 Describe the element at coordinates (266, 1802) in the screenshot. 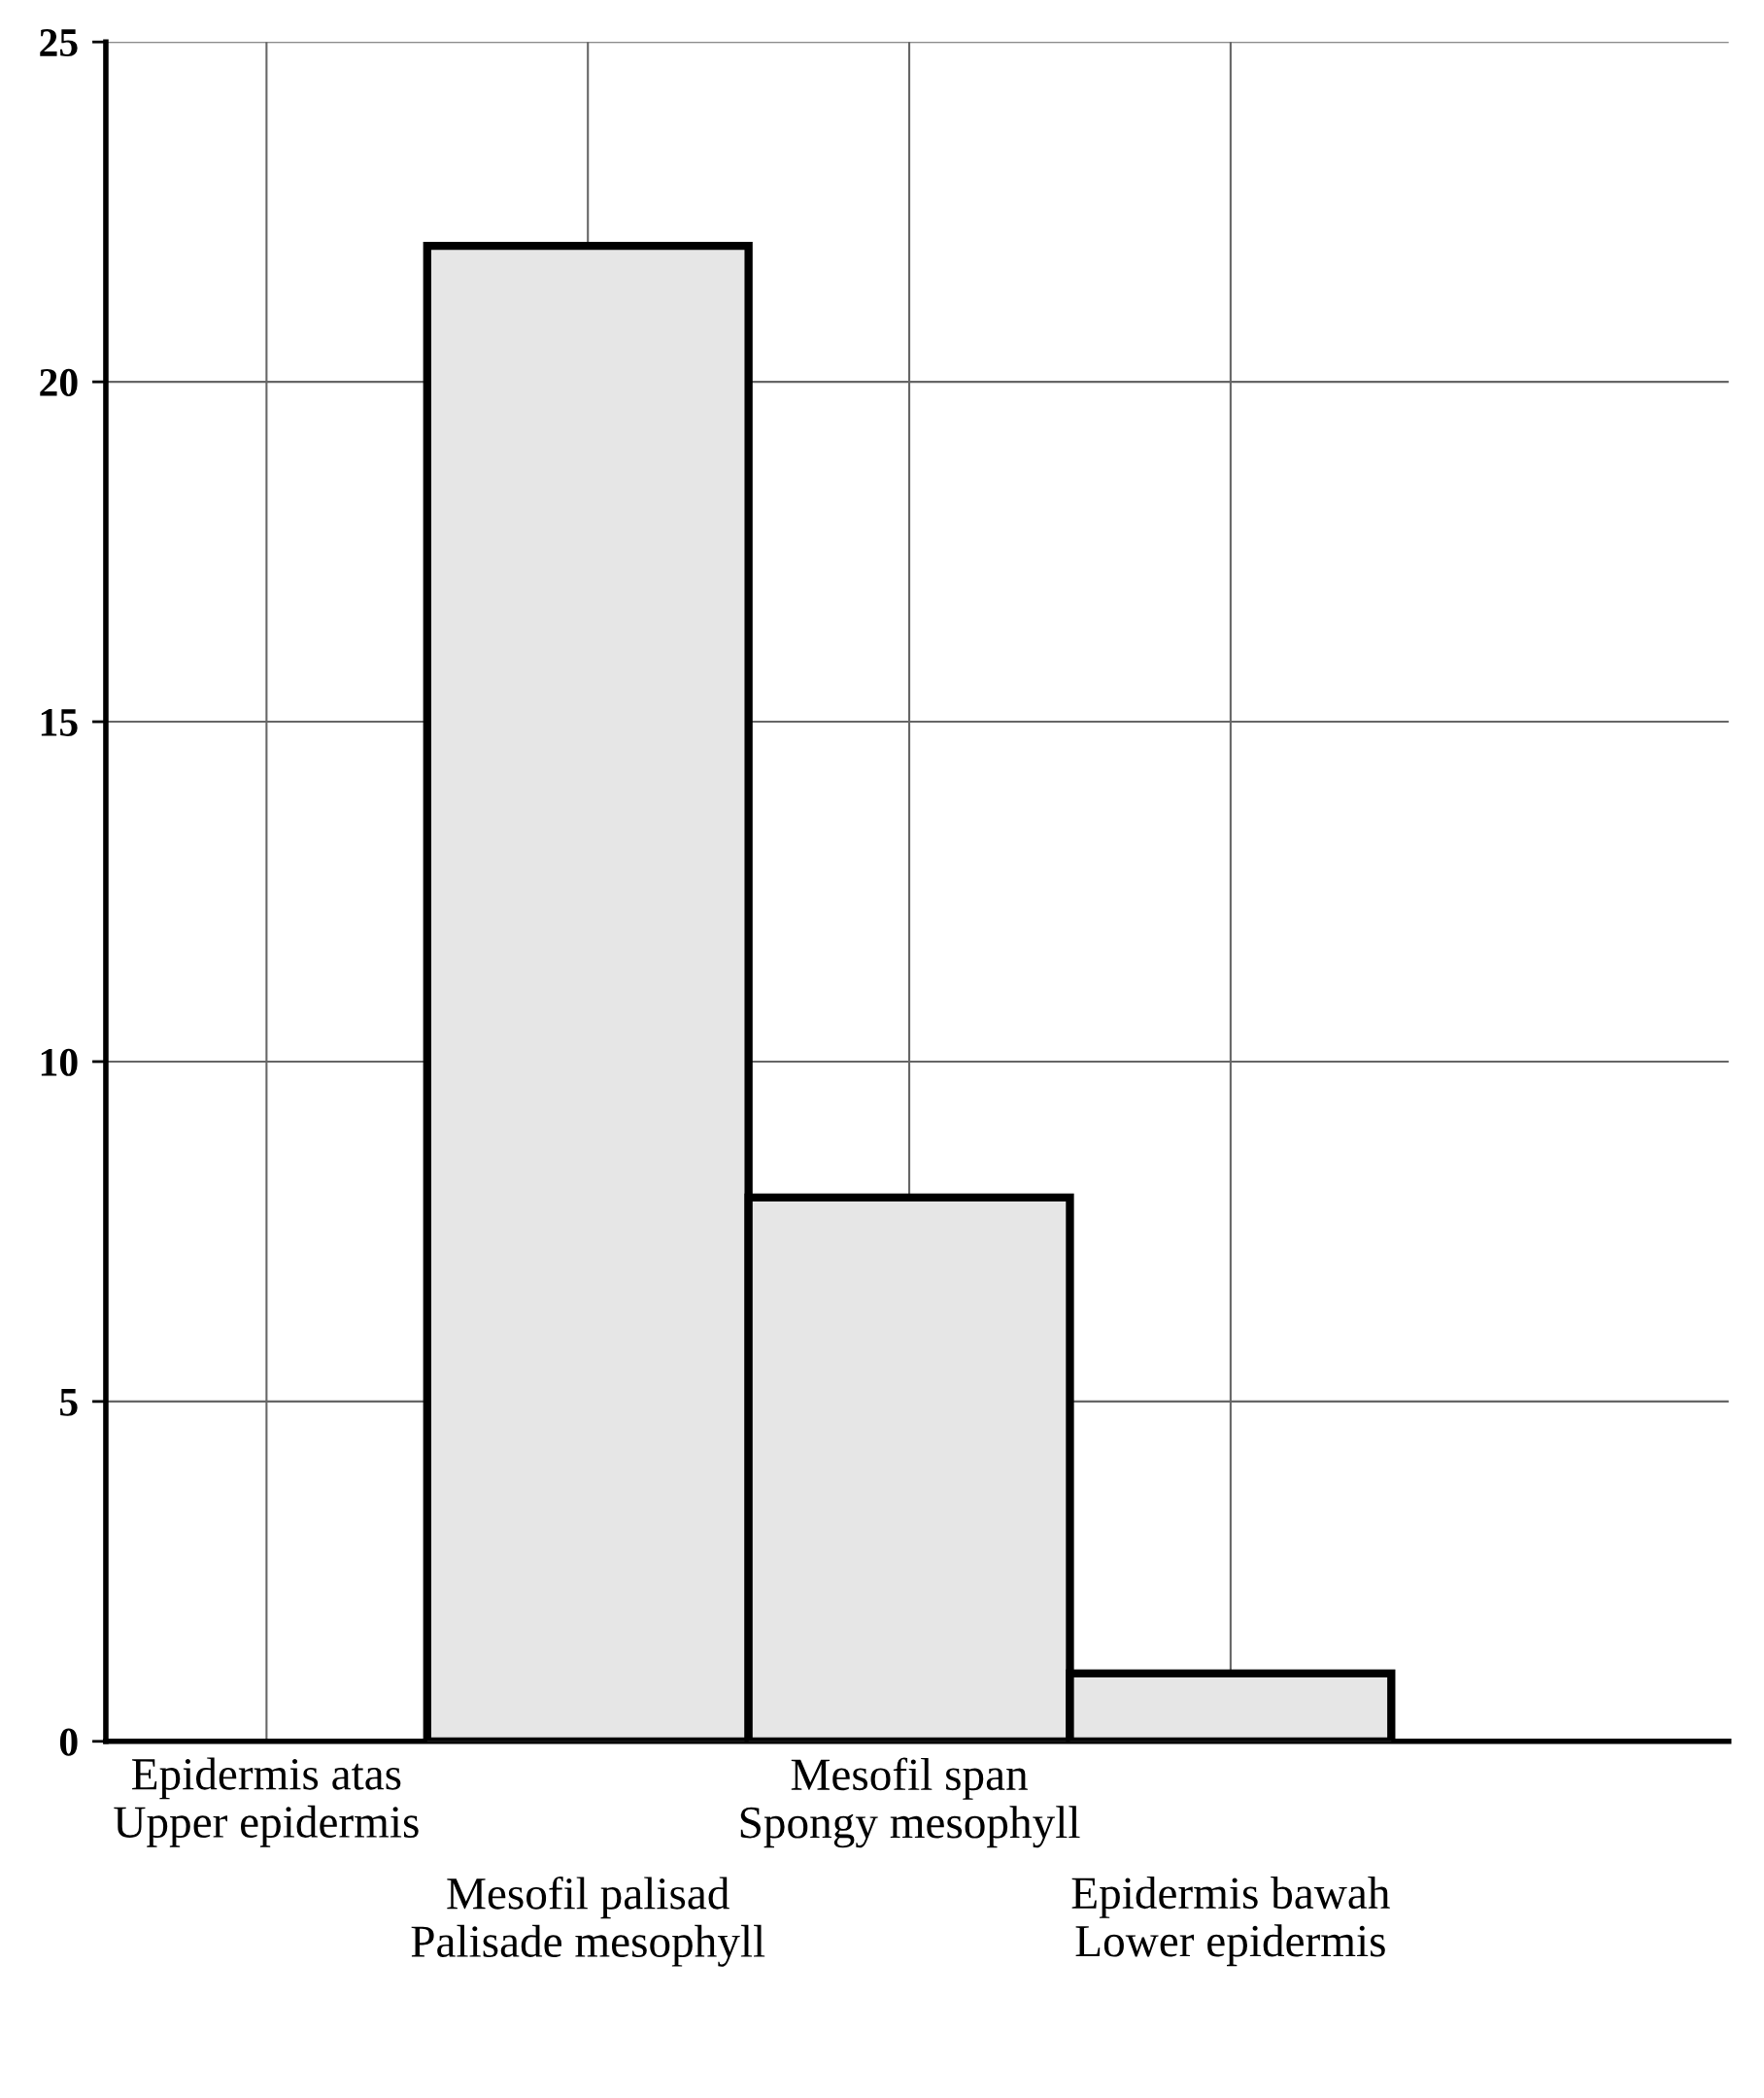

I see `x-tick-label: Epidermis atas Upper epidermis` at that location.